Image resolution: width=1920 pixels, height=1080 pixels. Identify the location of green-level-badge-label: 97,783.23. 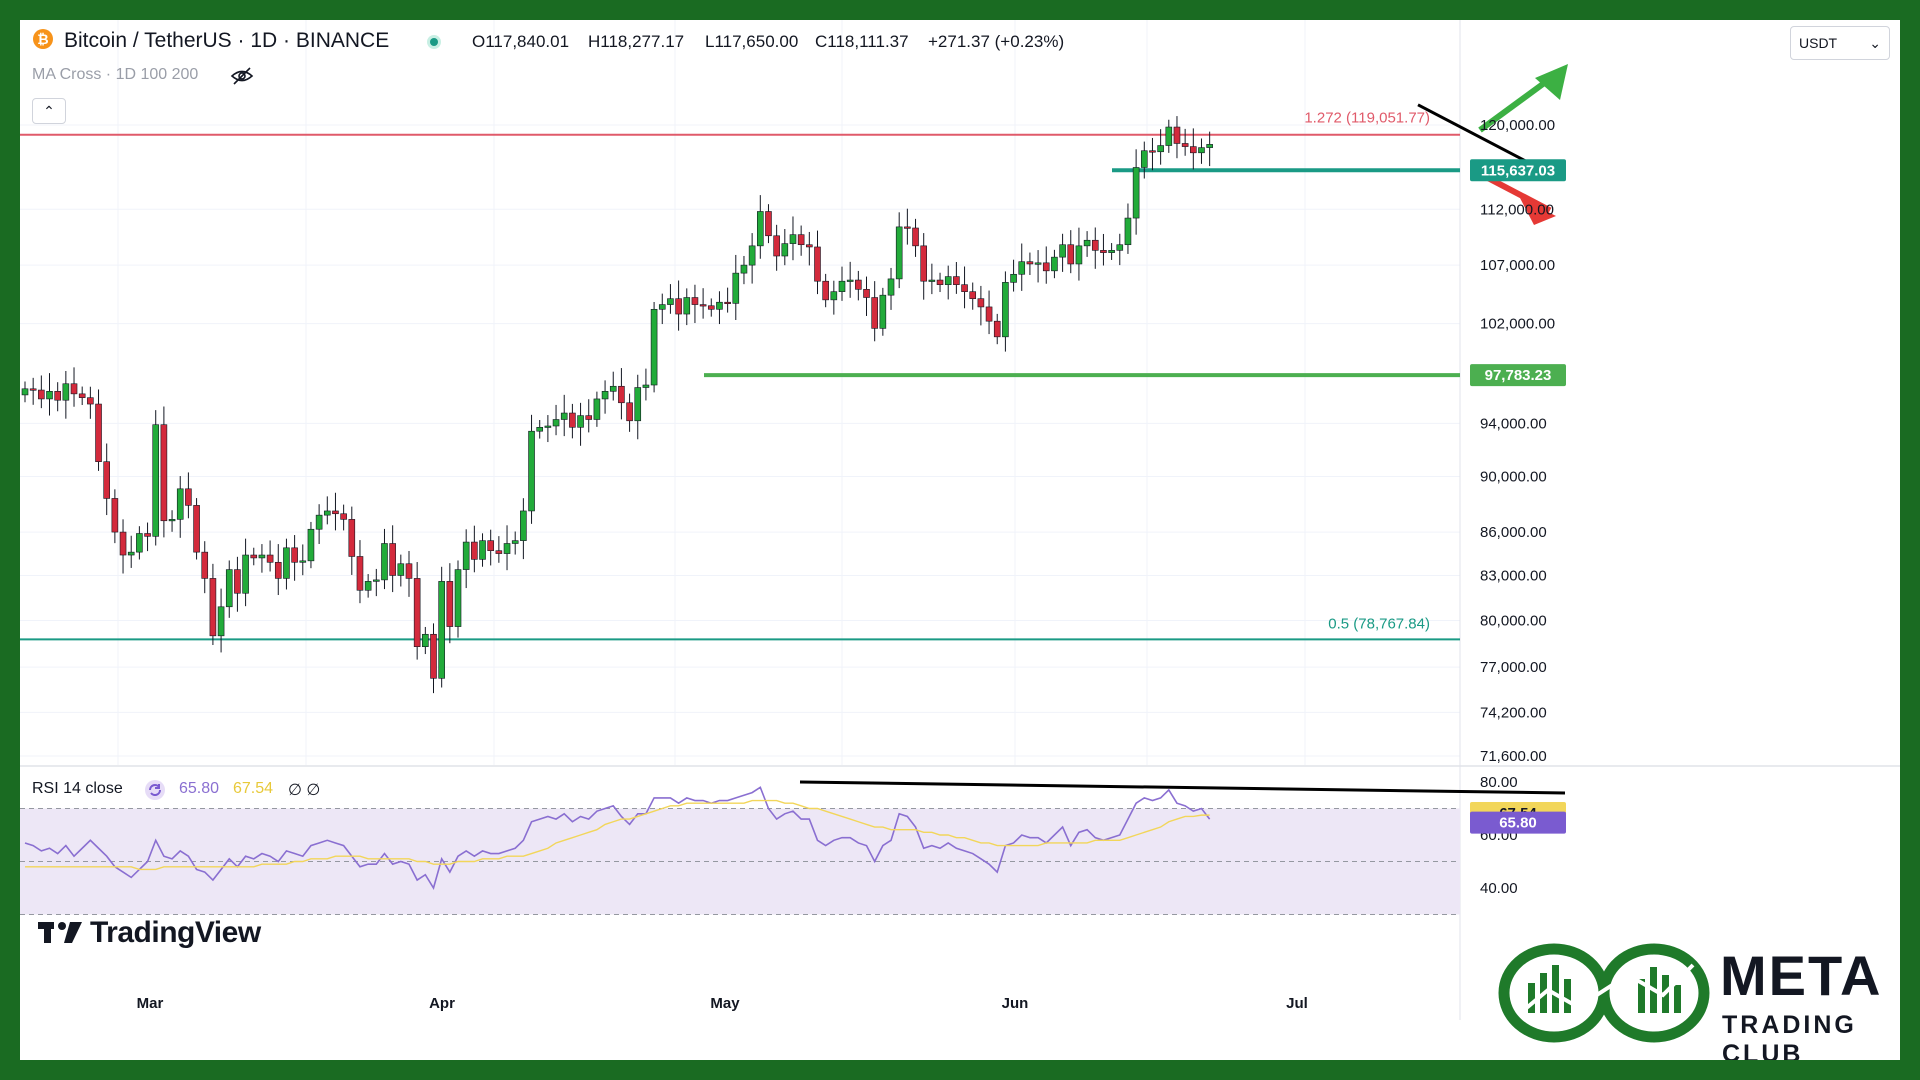
(1518, 375).